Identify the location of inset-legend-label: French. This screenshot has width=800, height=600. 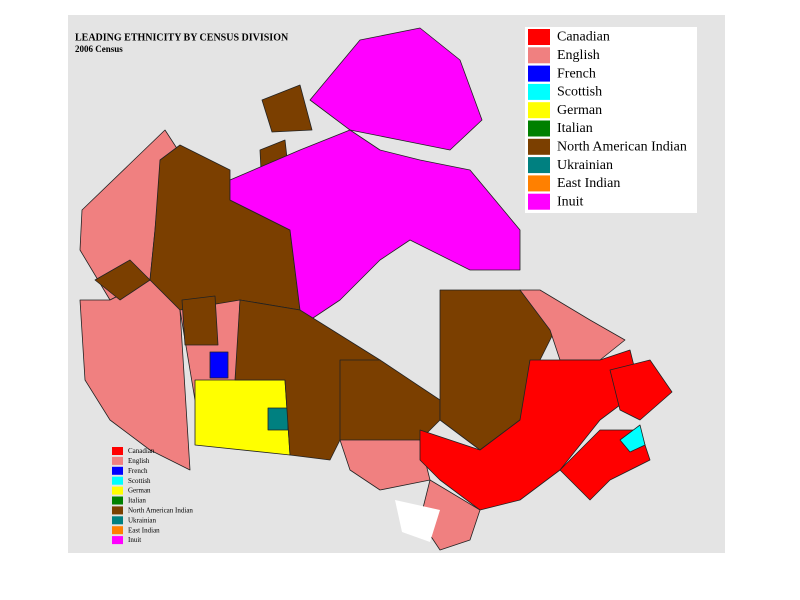
(138, 471).